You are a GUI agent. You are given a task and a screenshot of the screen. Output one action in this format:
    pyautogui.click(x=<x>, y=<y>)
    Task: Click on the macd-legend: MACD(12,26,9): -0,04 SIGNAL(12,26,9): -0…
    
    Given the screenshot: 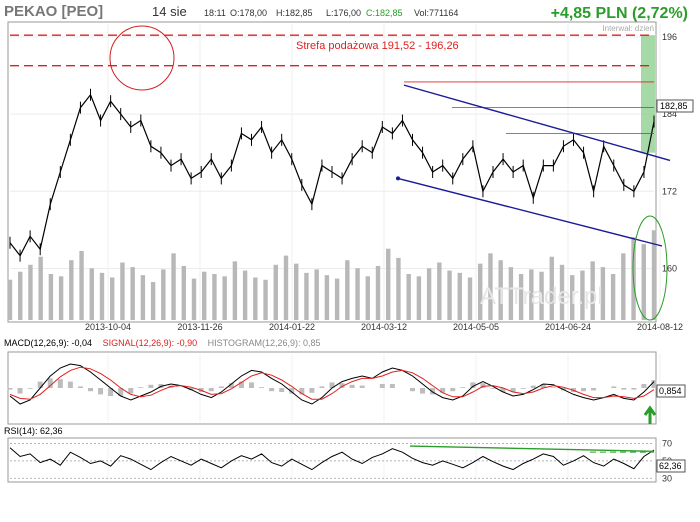 What is the action you would take?
    pyautogui.click(x=162, y=343)
    